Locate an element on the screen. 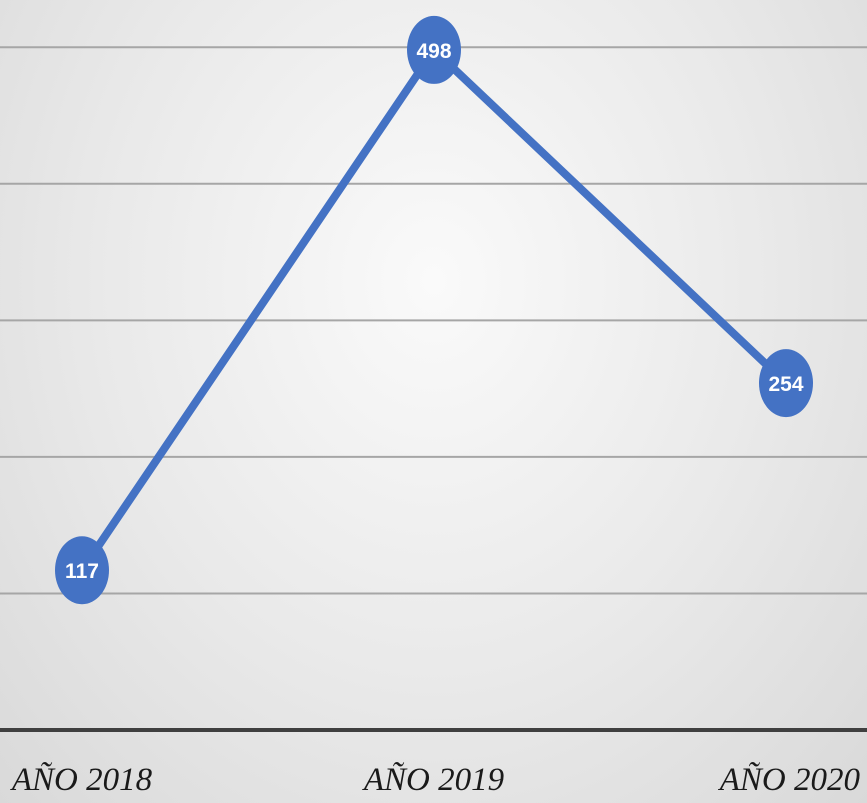 The height and width of the screenshot is (803, 867). x-tick-label: AÑO 2019 is located at coordinates (433, 779).